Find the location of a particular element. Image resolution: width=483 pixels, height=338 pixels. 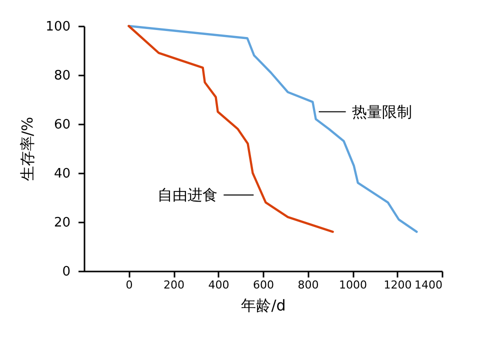

x-axis-title: 年龄/d is located at coordinates (263, 305).